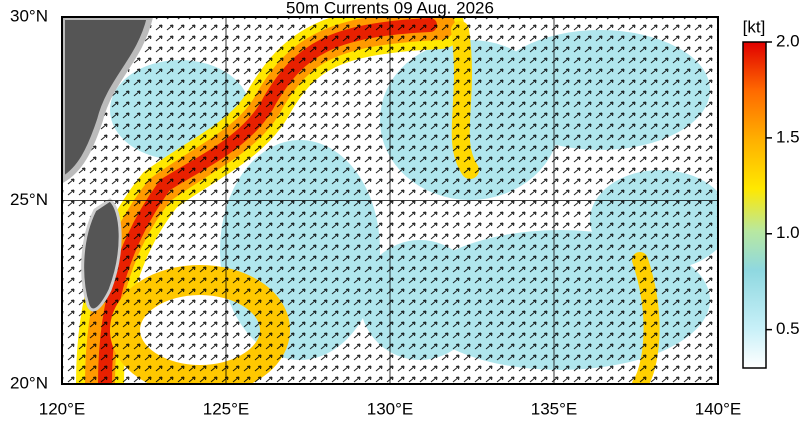 This screenshot has width=811, height=421. Describe the element at coordinates (754, 205) in the screenshot. I see `colorbar` at that location.